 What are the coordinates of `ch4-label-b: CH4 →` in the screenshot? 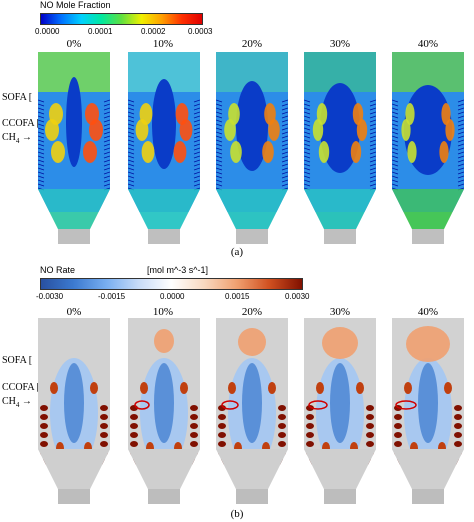 It's located at (17, 402).